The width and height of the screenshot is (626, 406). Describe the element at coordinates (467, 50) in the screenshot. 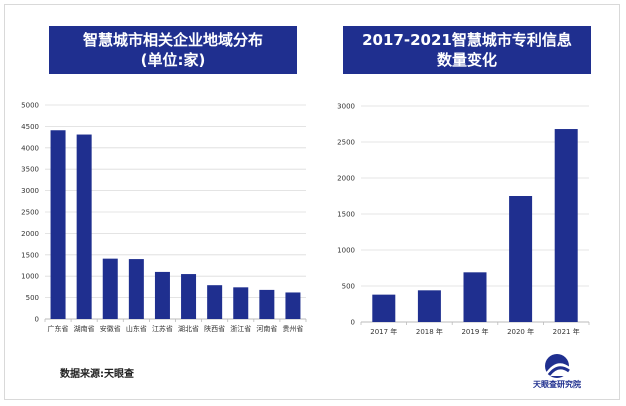

I see `right-chart-title: 2017-2021智慧城市专利信息 数量变化` at that location.